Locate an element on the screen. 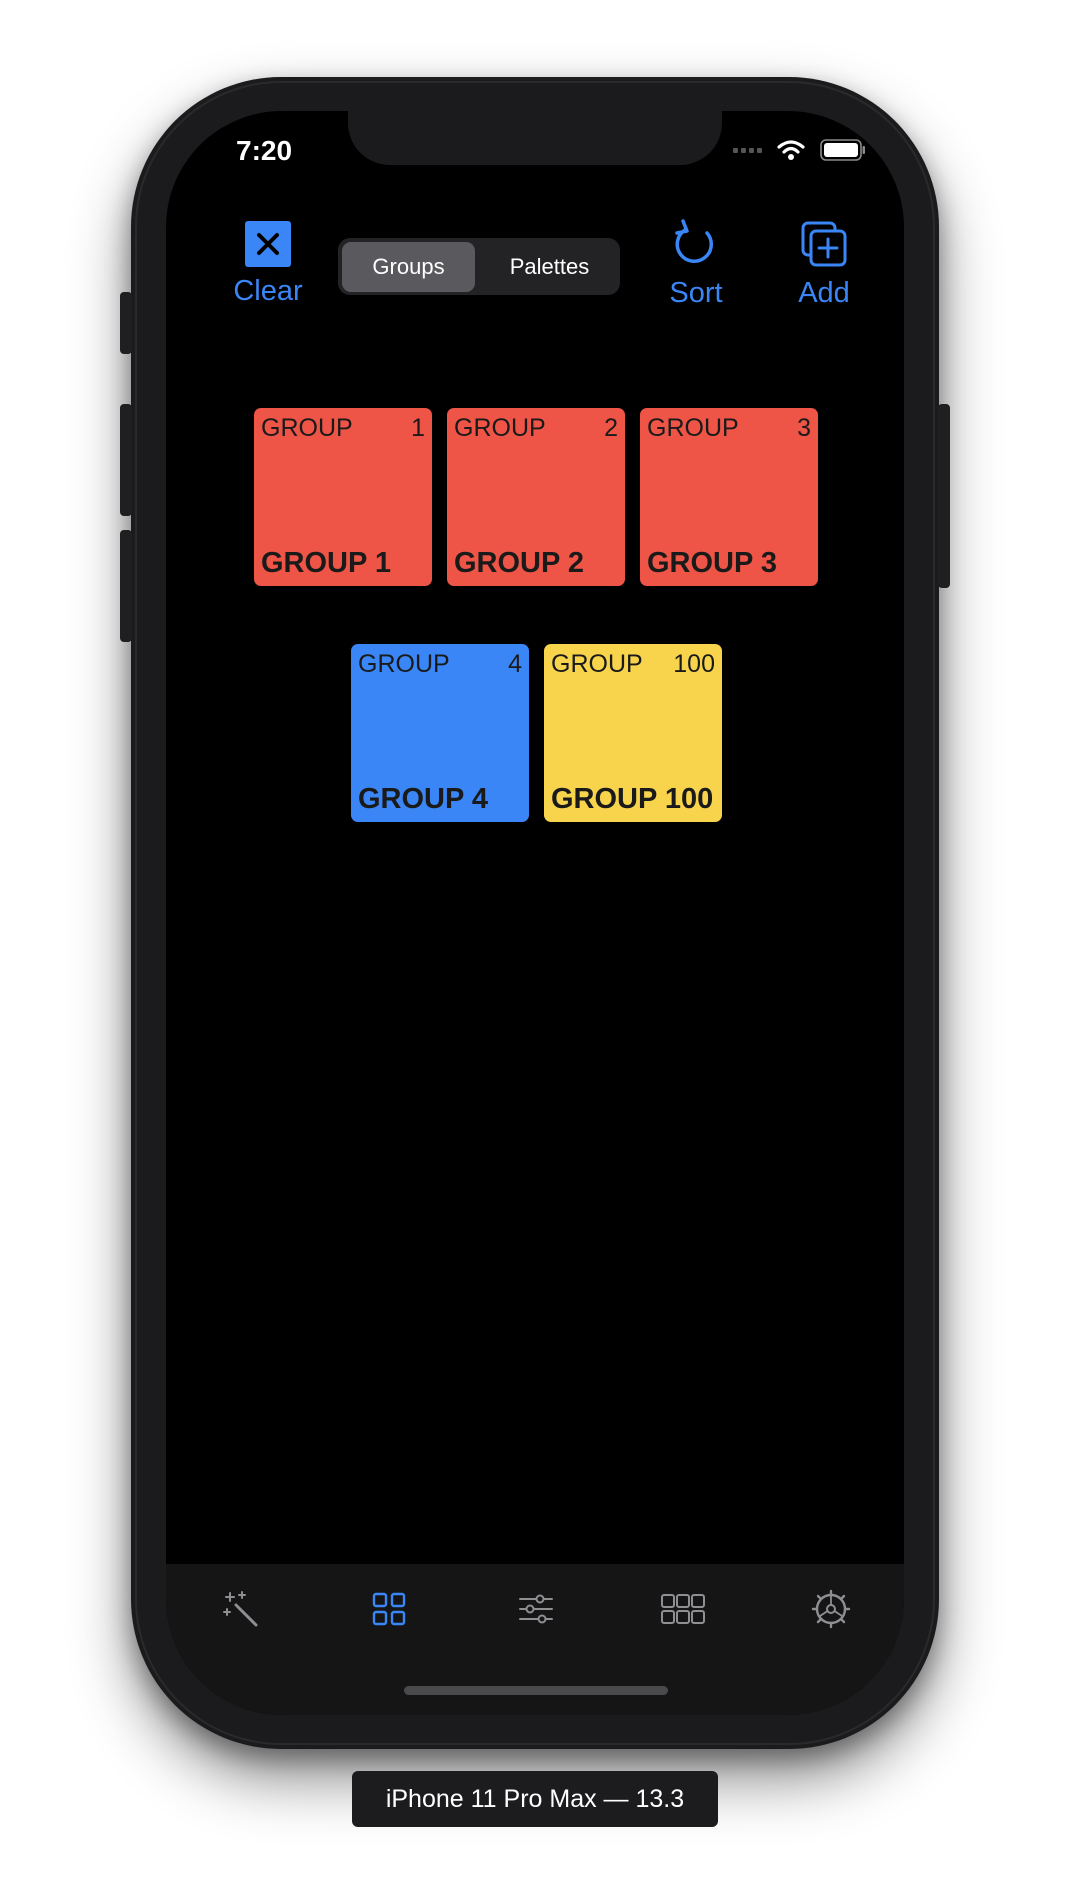 The width and height of the screenshot is (1070, 1900). palette-grid-icon is located at coordinates (683, 1609).